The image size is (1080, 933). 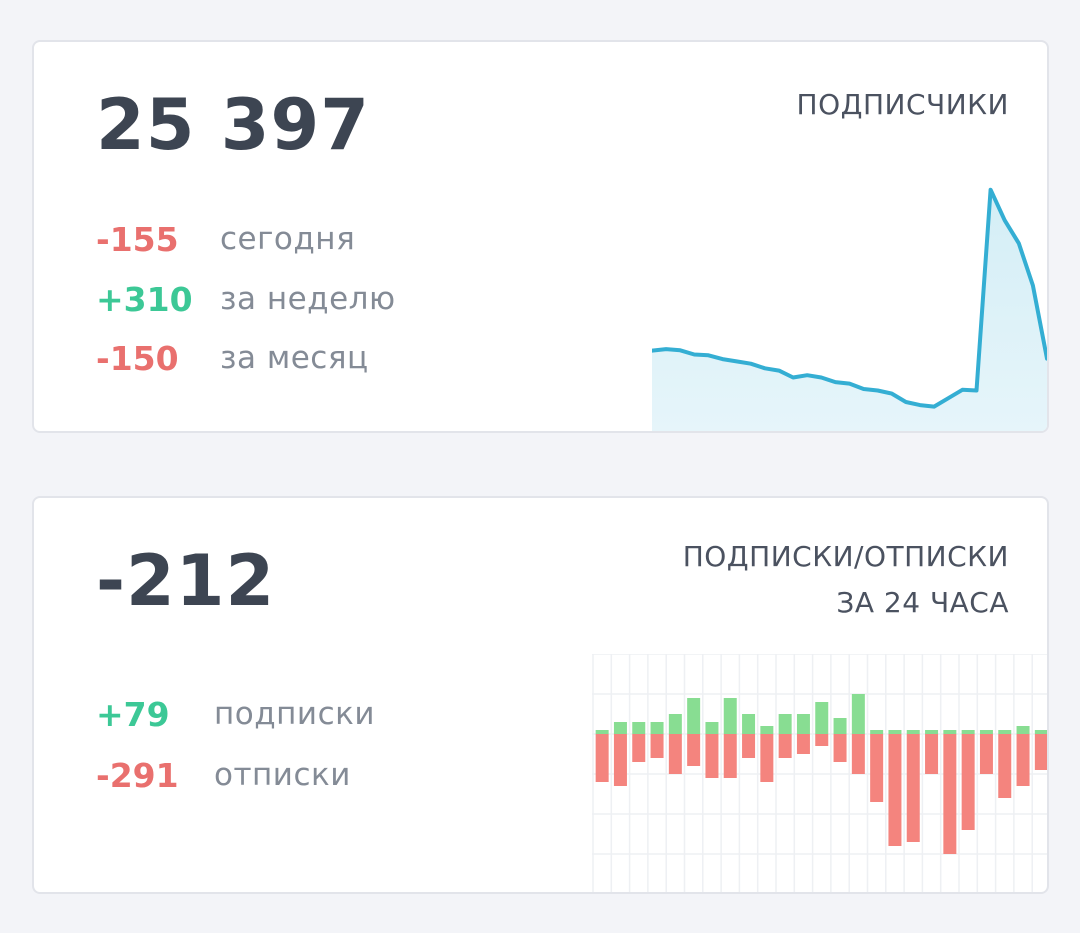 What do you see at coordinates (922, 602) in the screenshot?
I see `flow-card-title-line2: ЗА 24 ЧАСА` at bounding box center [922, 602].